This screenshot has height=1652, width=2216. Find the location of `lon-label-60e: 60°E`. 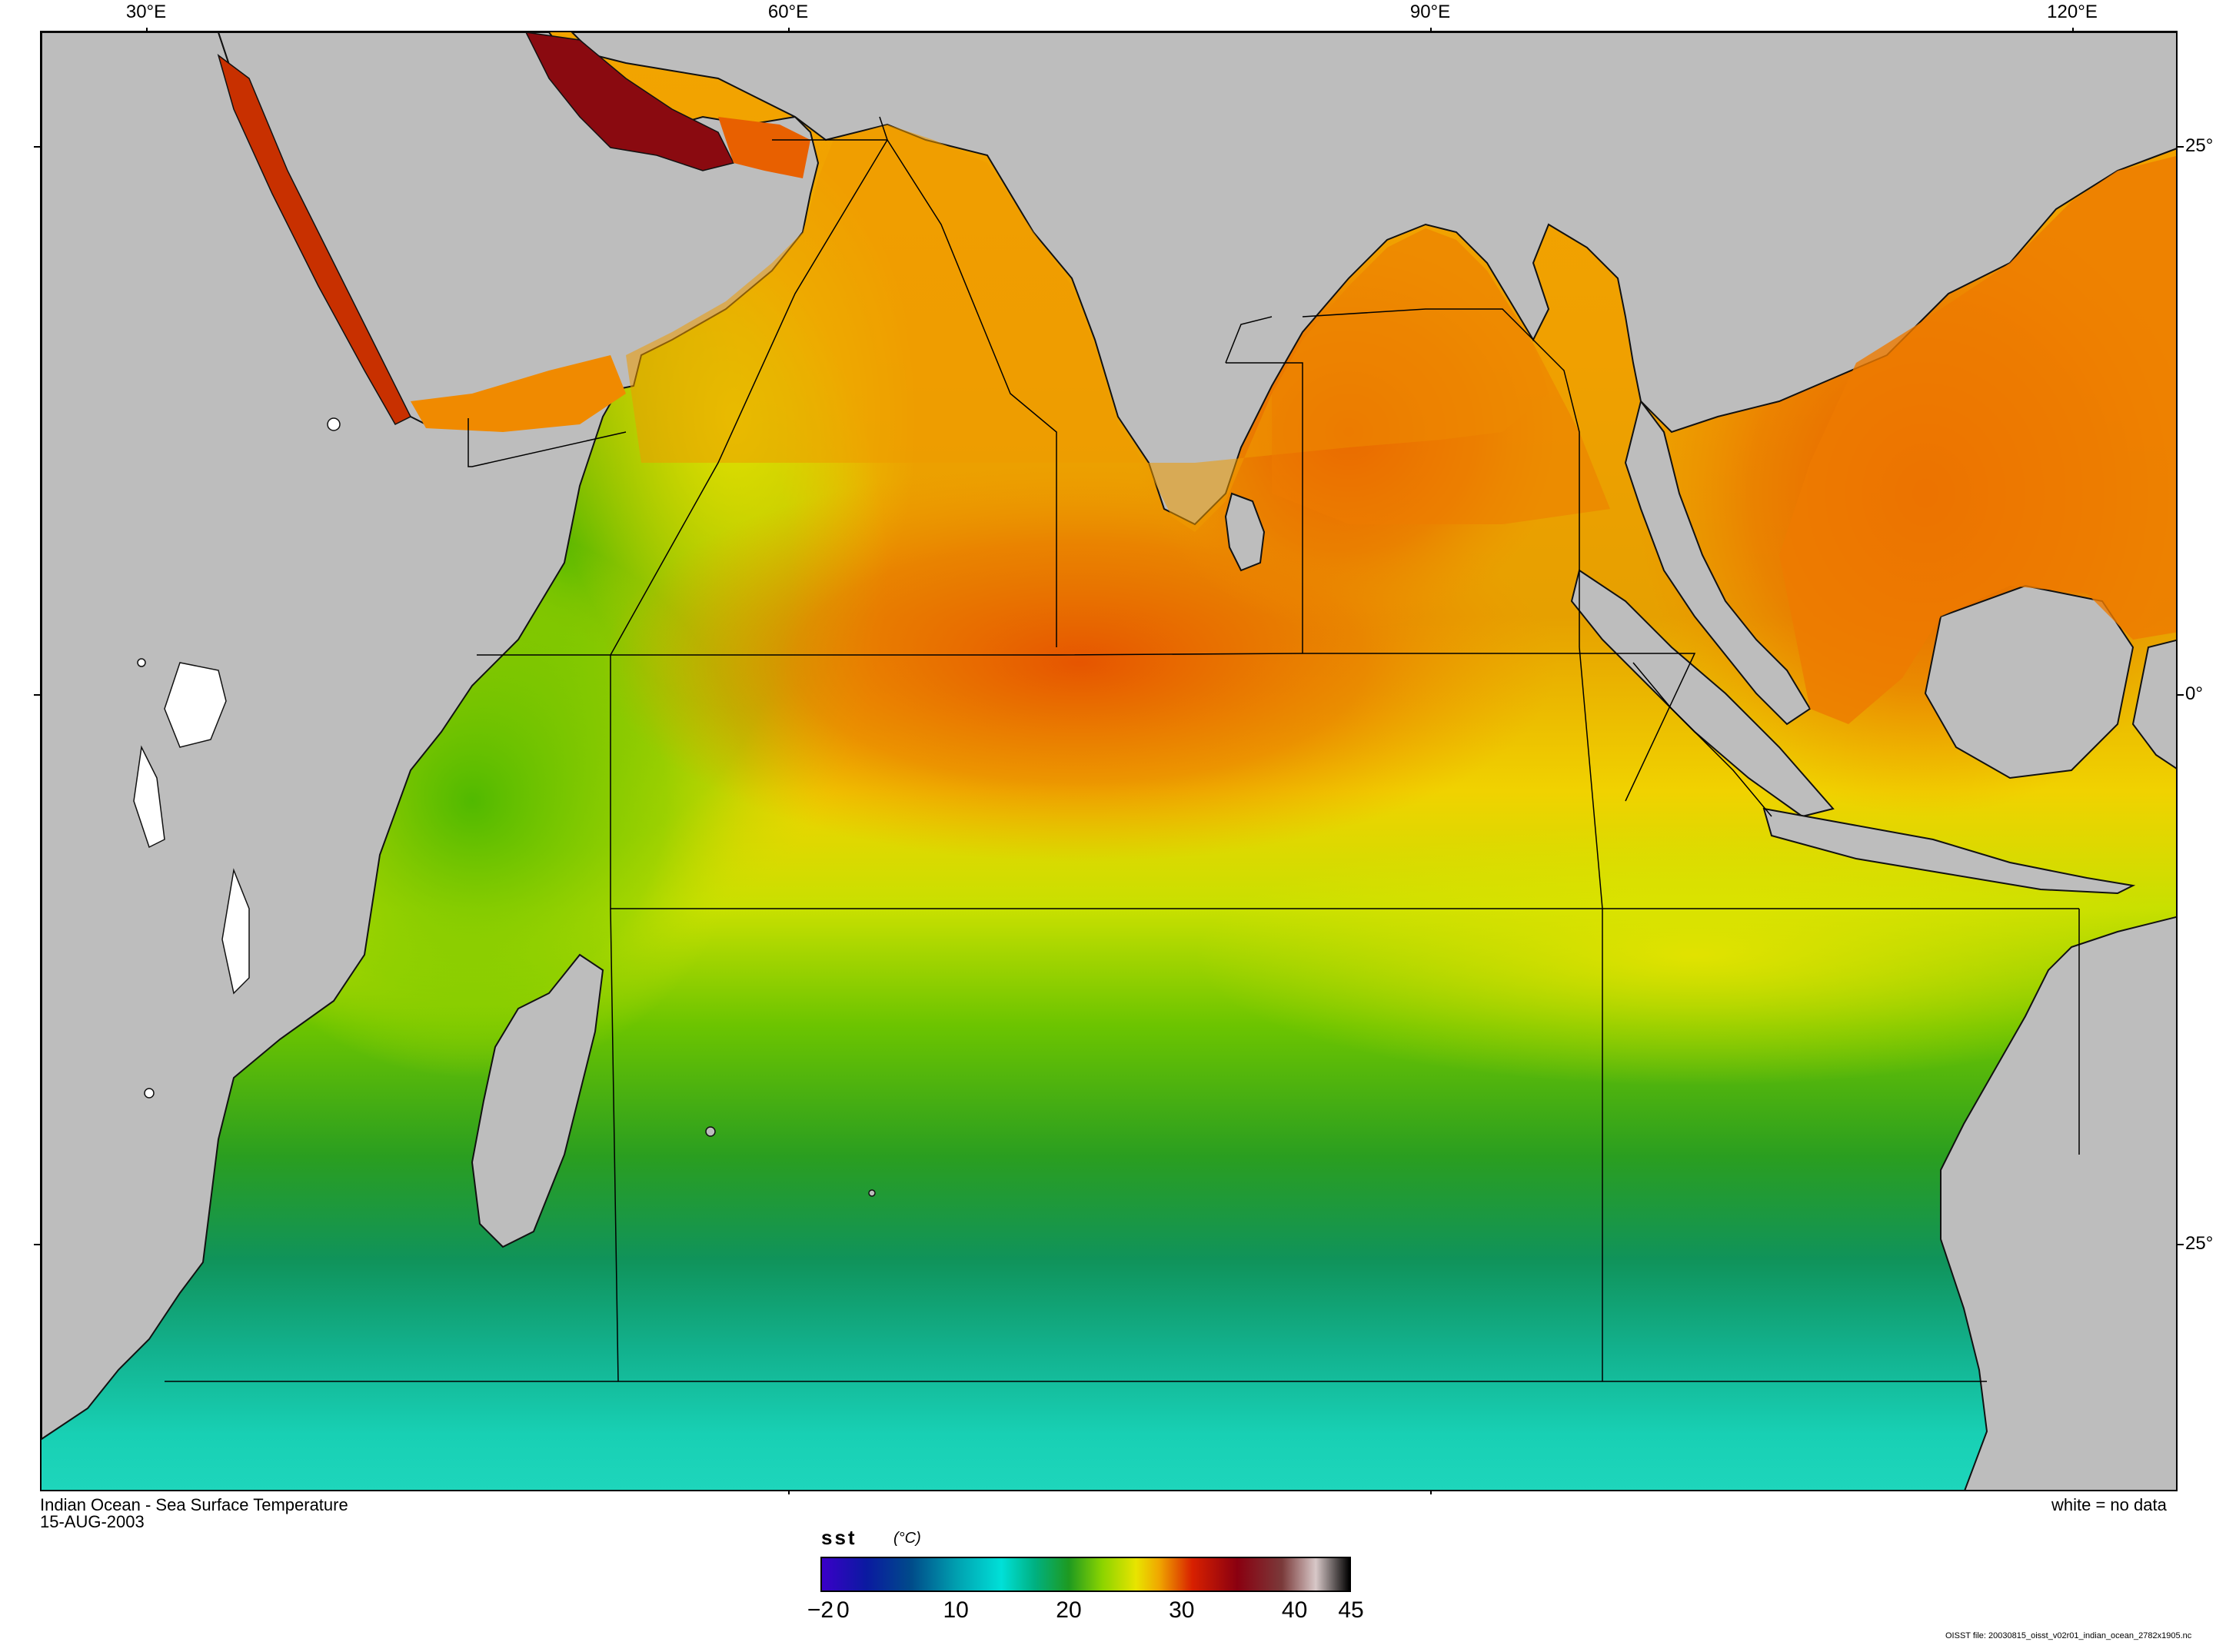

lon-label-60e: 60°E is located at coordinates (788, 12).